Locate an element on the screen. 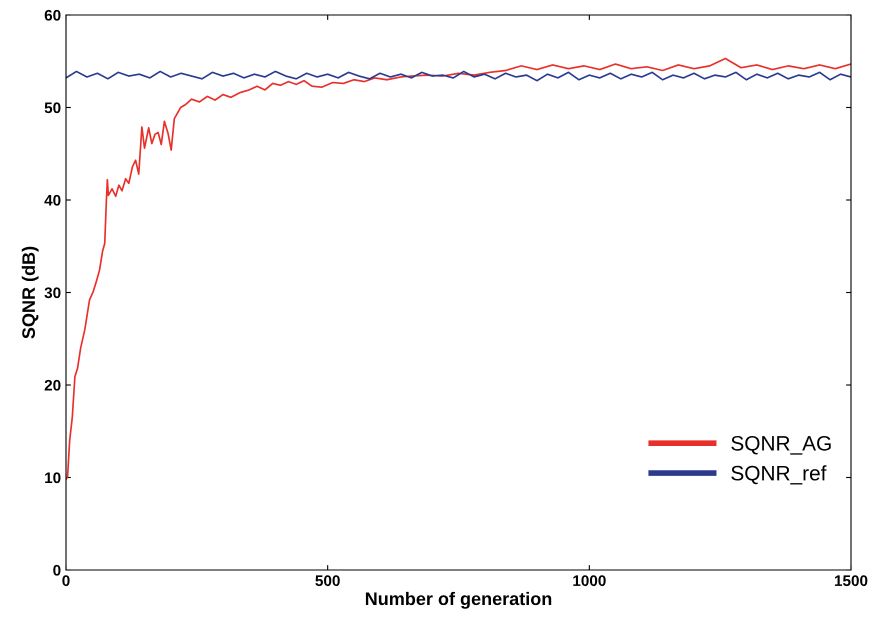  x-tick-label: 1000 is located at coordinates (589, 580).